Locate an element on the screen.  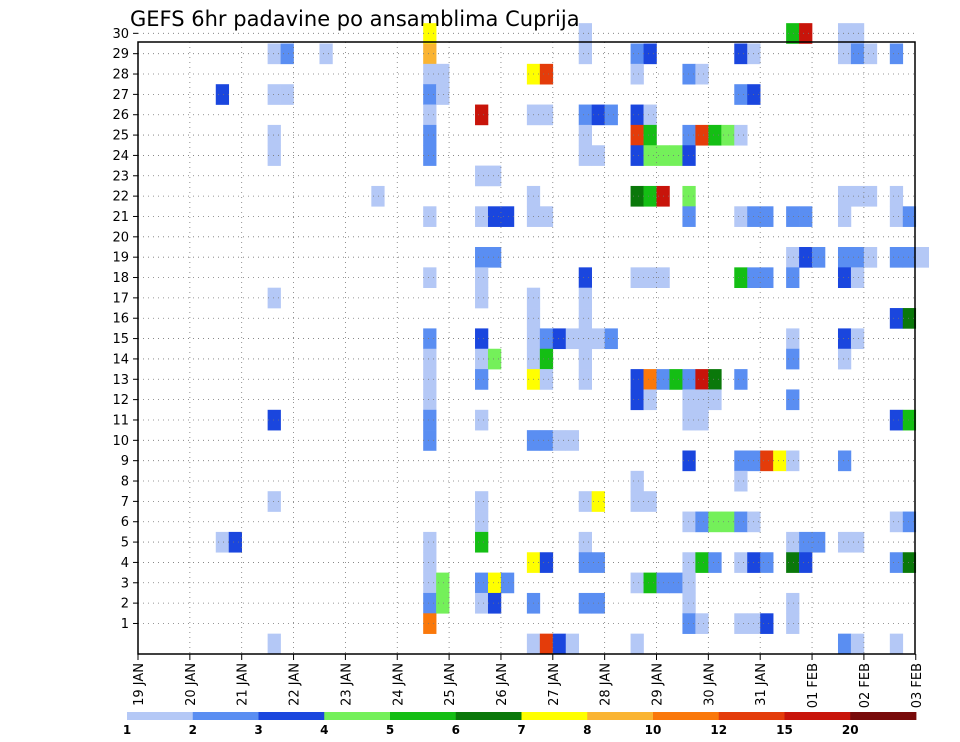
colorbar-label: 1 is located at coordinates (127, 730).